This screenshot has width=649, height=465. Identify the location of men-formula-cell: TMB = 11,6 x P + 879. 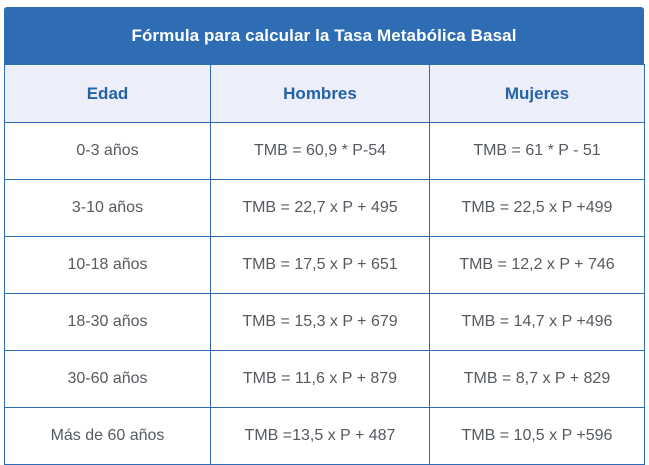
(320, 379).